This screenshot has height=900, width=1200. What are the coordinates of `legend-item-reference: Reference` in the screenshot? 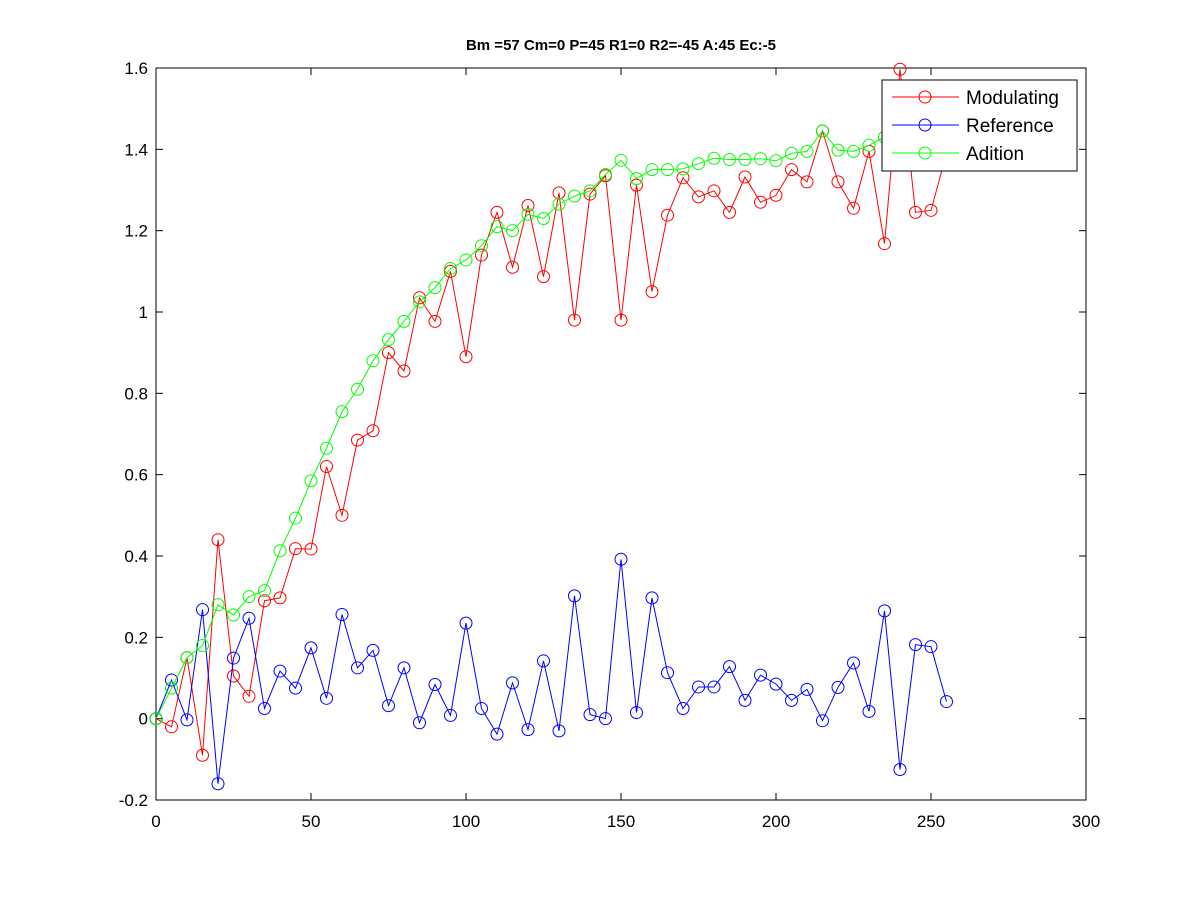 It's located at (973, 126).